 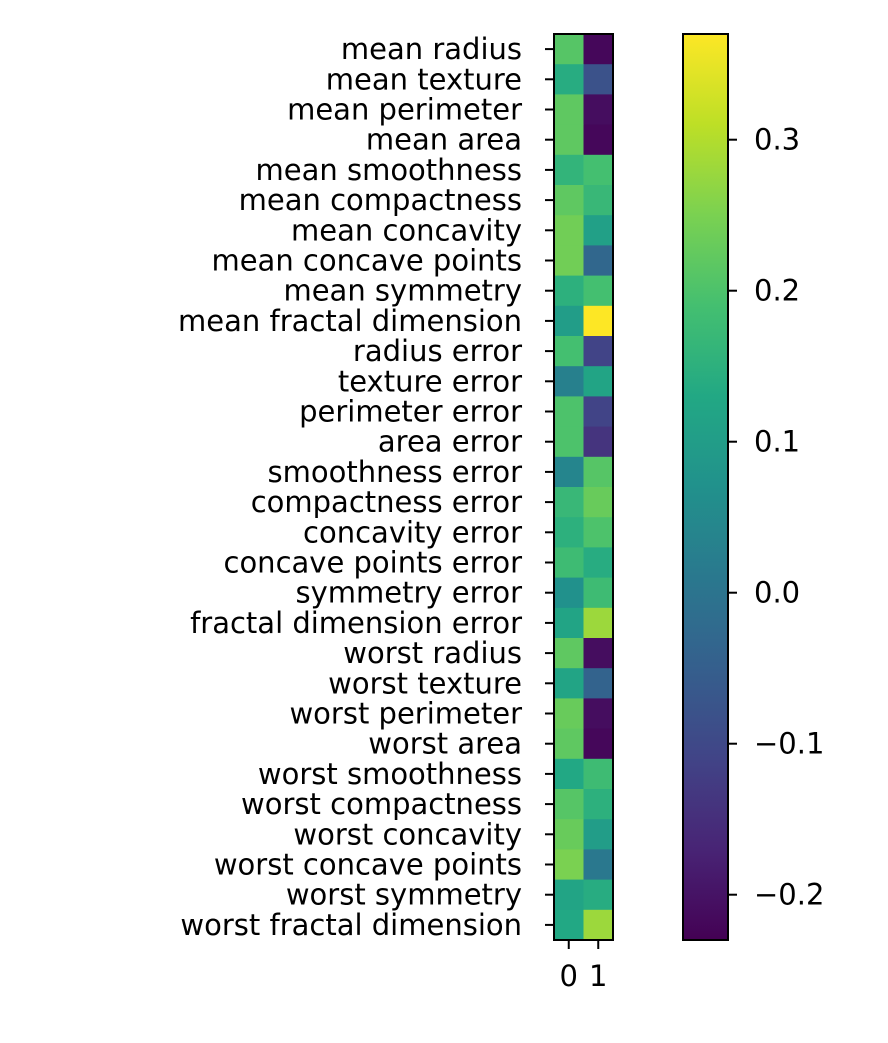 I want to click on y-tick-label: mean symmetry, so click(x=402, y=291).